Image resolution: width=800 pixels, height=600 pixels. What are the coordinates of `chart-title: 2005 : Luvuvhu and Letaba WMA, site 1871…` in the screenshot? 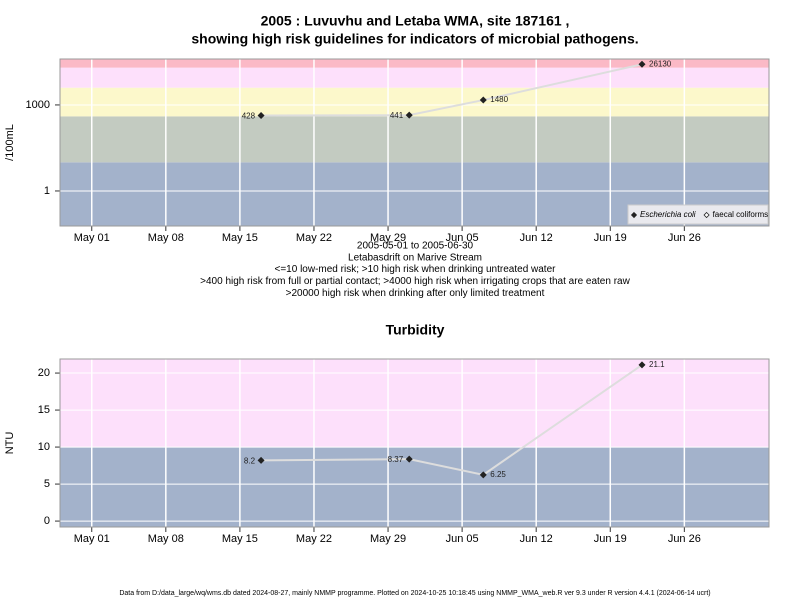 It's located at (415, 21).